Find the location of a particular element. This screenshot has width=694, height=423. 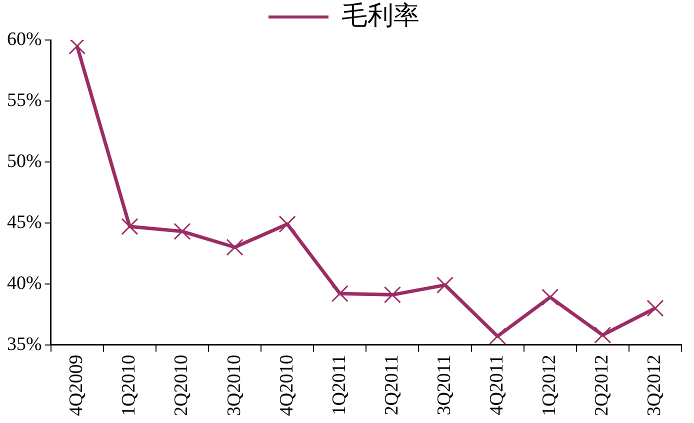

x-tick-label: 2Q2012 is located at coordinates (602, 385).